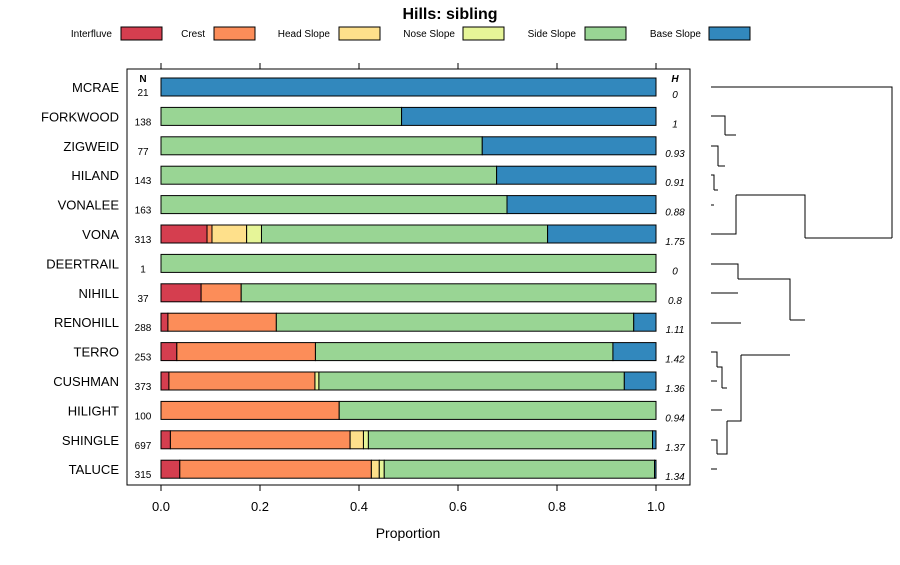  Describe the element at coordinates (100, 234) in the screenshot. I see `row-label: VONA` at that location.